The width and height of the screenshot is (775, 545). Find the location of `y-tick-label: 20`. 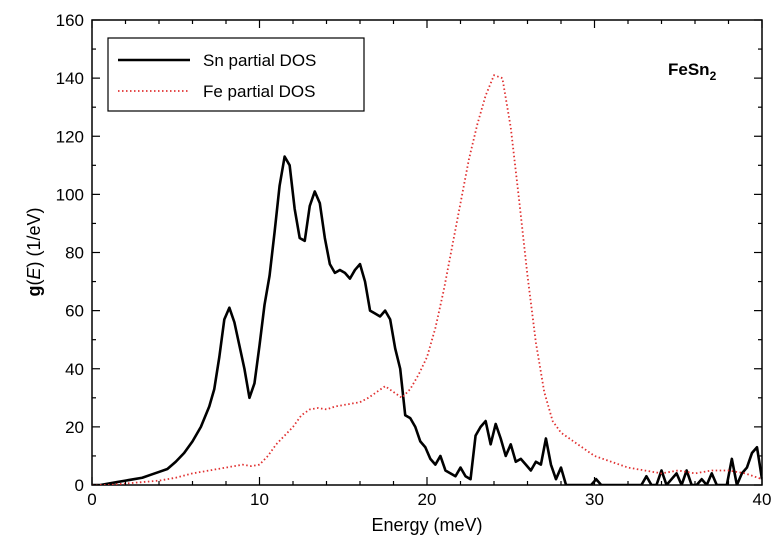

y-tick-label: 20 is located at coordinates (74, 427).